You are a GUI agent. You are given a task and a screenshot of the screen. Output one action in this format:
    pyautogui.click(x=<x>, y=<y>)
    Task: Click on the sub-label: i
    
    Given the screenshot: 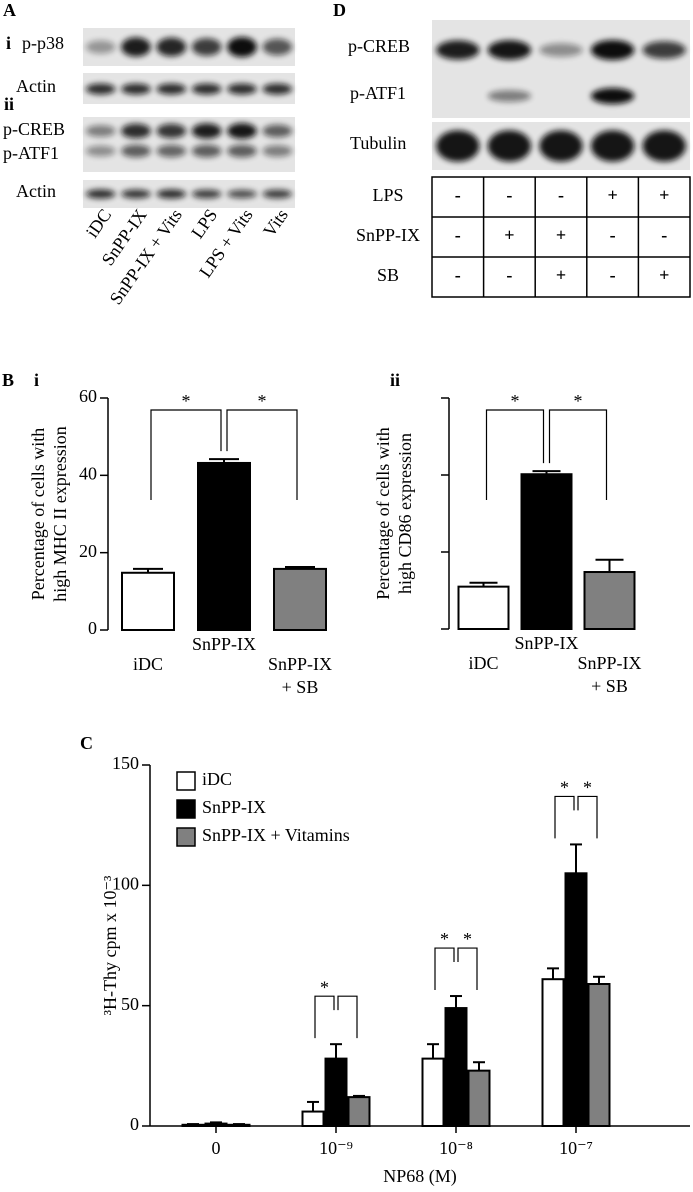 What is the action you would take?
    pyautogui.click(x=36, y=380)
    